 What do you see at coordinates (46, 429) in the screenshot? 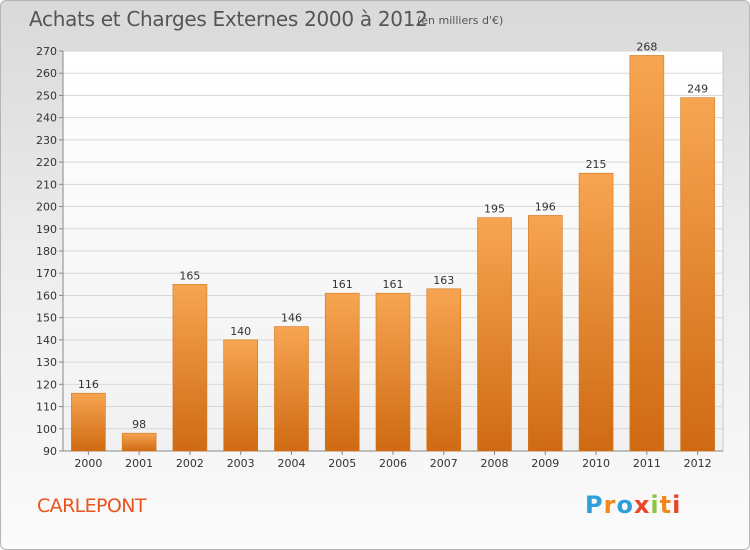
I see `y-tick-label: 100` at bounding box center [46, 429].